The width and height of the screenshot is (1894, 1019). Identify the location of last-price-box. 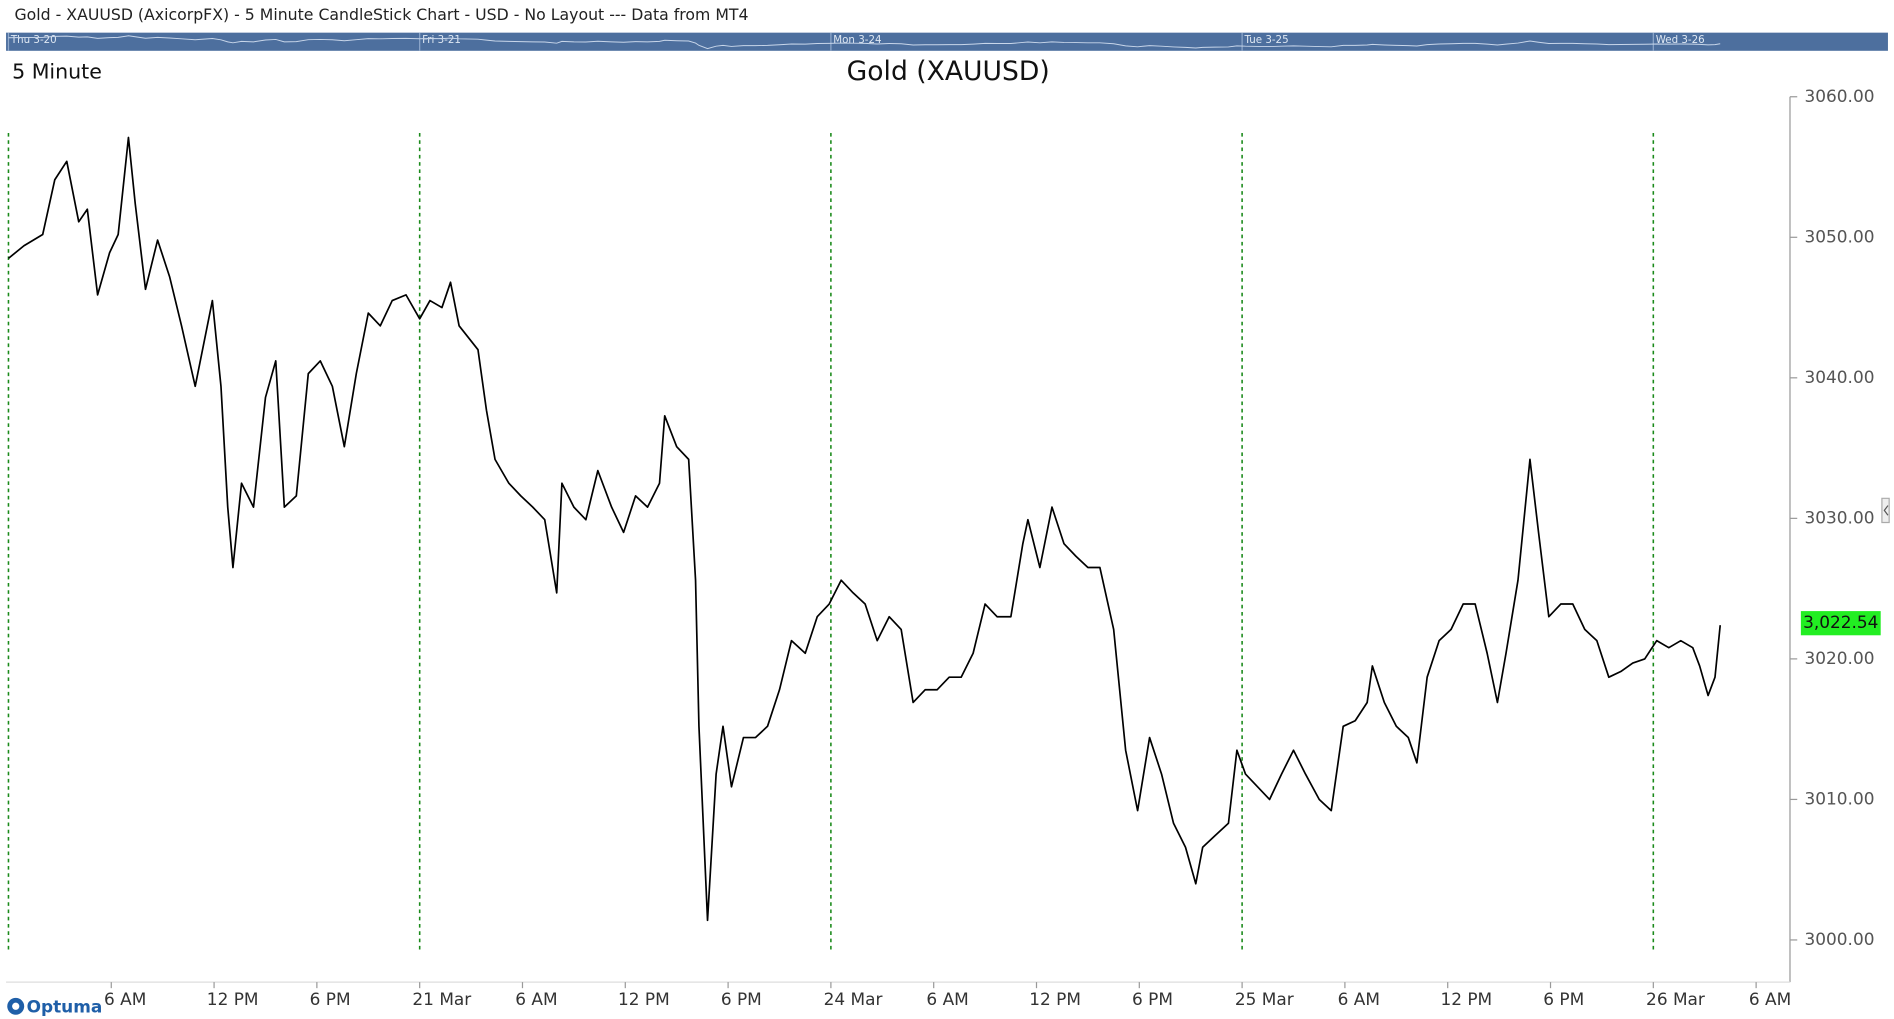
(1840, 623).